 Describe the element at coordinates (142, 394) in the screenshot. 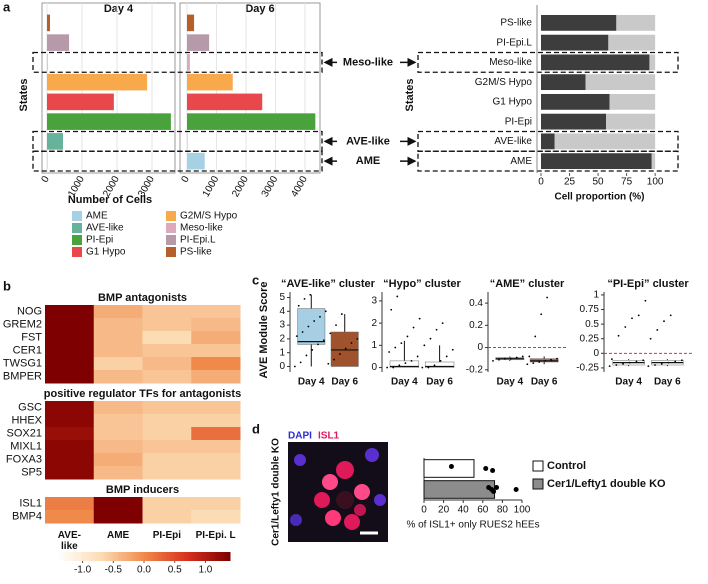

I see `group-title: positive regulator TFs for antagonists` at that location.